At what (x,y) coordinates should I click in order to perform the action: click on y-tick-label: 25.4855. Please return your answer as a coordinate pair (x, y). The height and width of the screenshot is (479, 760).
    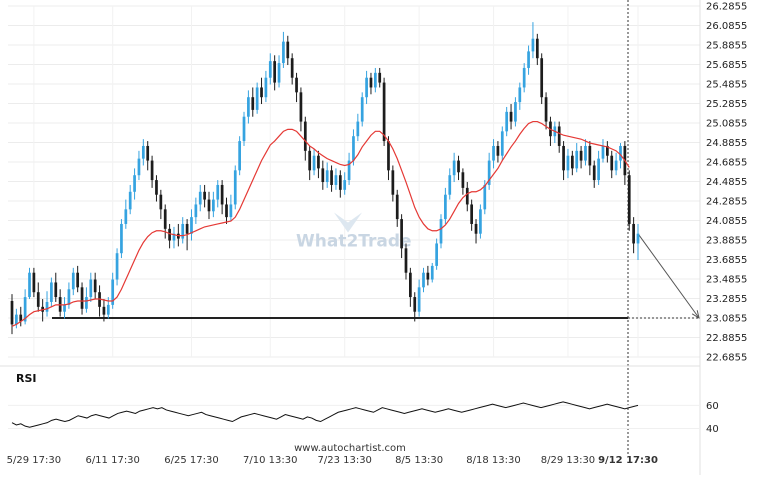
    Looking at the image, I should click on (726, 85).